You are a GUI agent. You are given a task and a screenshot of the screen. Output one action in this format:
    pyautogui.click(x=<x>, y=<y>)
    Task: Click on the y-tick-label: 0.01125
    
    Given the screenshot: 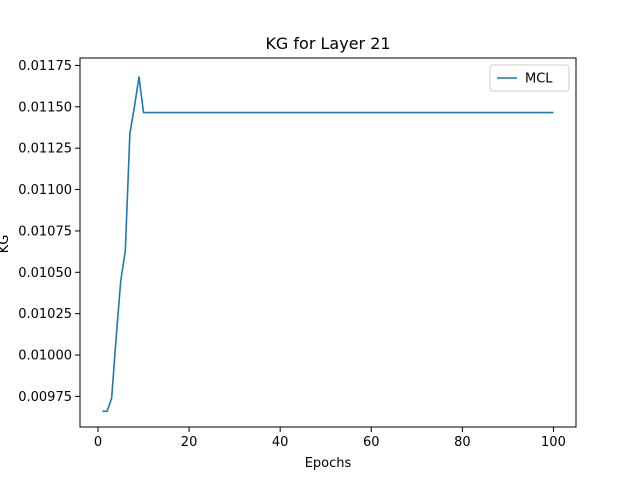 What is the action you would take?
    pyautogui.click(x=45, y=149)
    